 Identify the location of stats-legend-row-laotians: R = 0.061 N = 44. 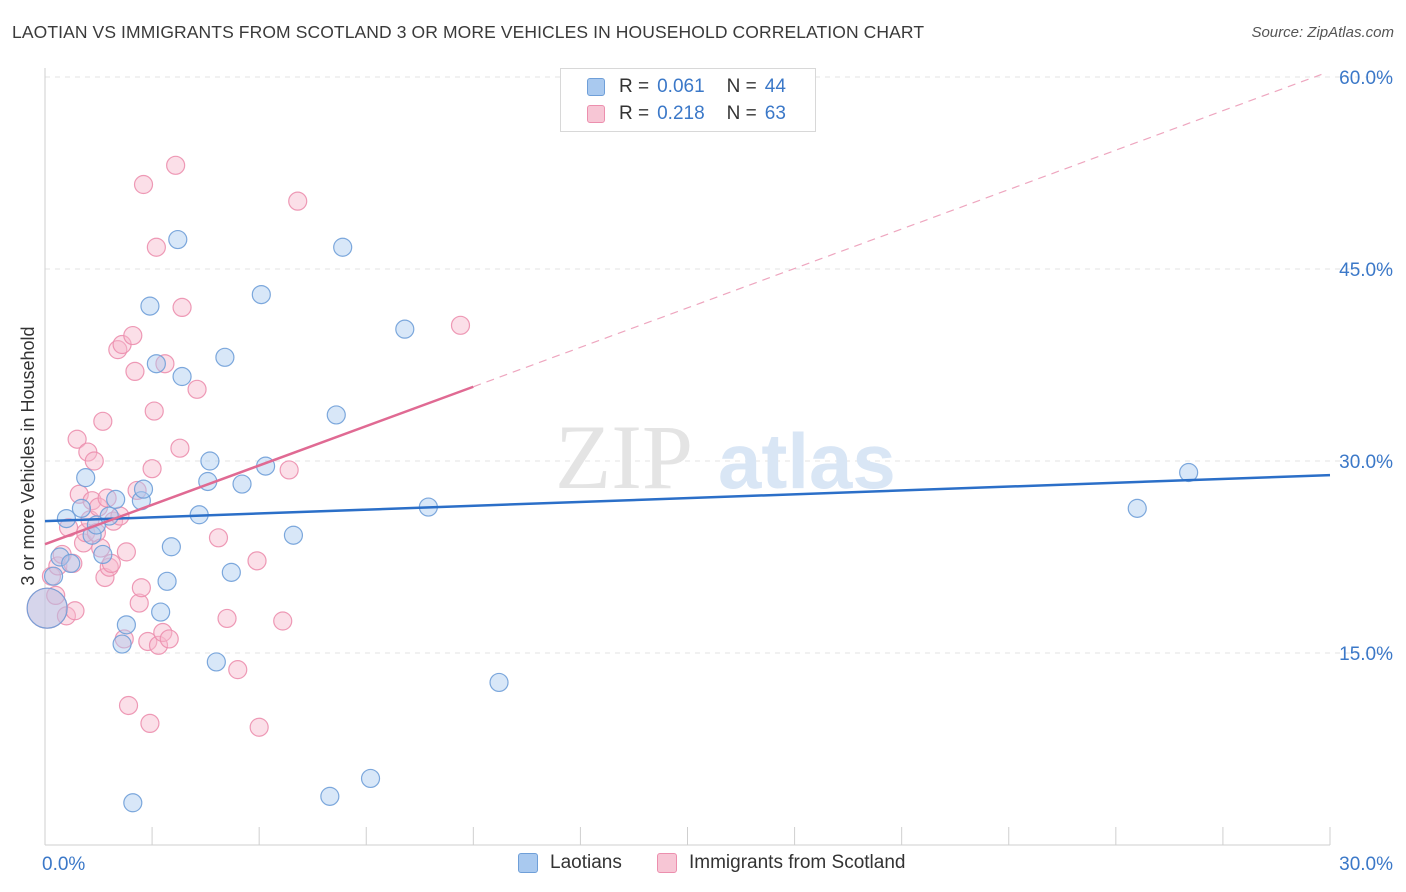
(686, 87).